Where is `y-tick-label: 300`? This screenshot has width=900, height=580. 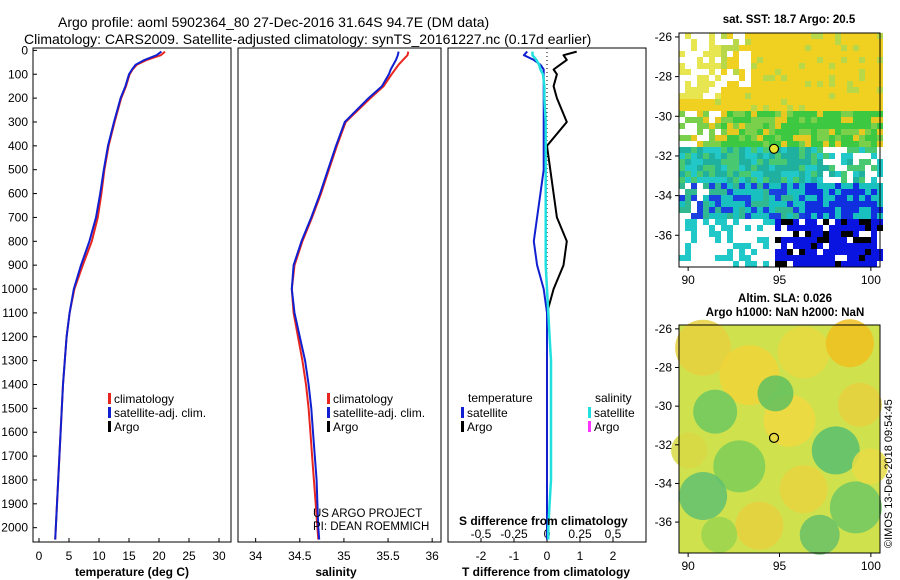 y-tick-label: 300 is located at coordinates (18, 122).